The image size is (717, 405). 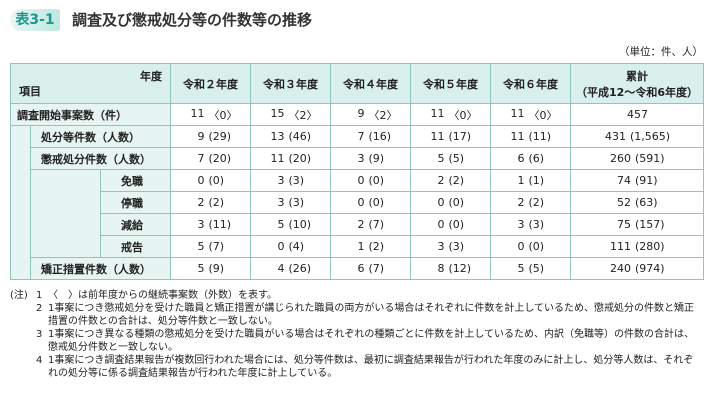 I want to click on table-row: 調査開始事案数（件） 11 〈0〉 15 〈2〉 9 〈2〉 11 〈0〉 11 〈0〉 457, so click(x=357, y=114).